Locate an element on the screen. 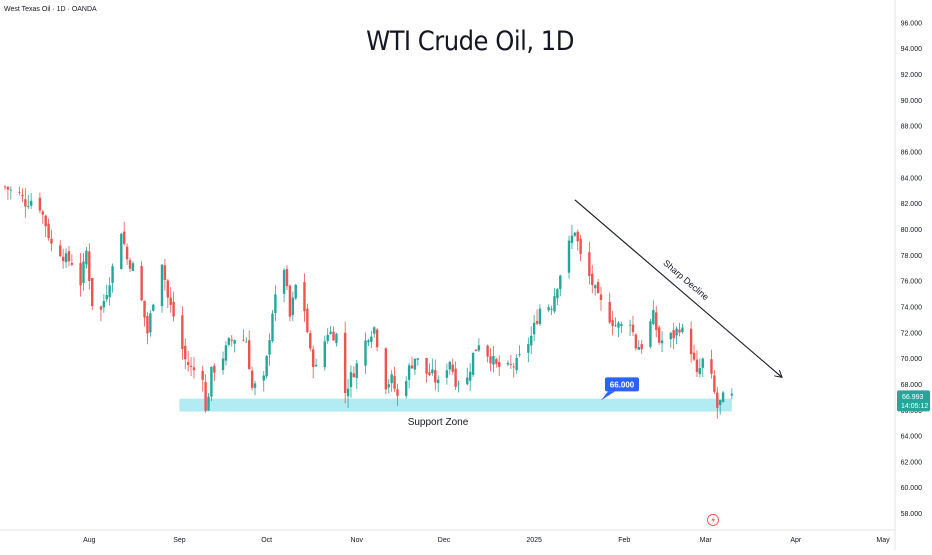  price-tick-label: 86.000 is located at coordinates (912, 153).